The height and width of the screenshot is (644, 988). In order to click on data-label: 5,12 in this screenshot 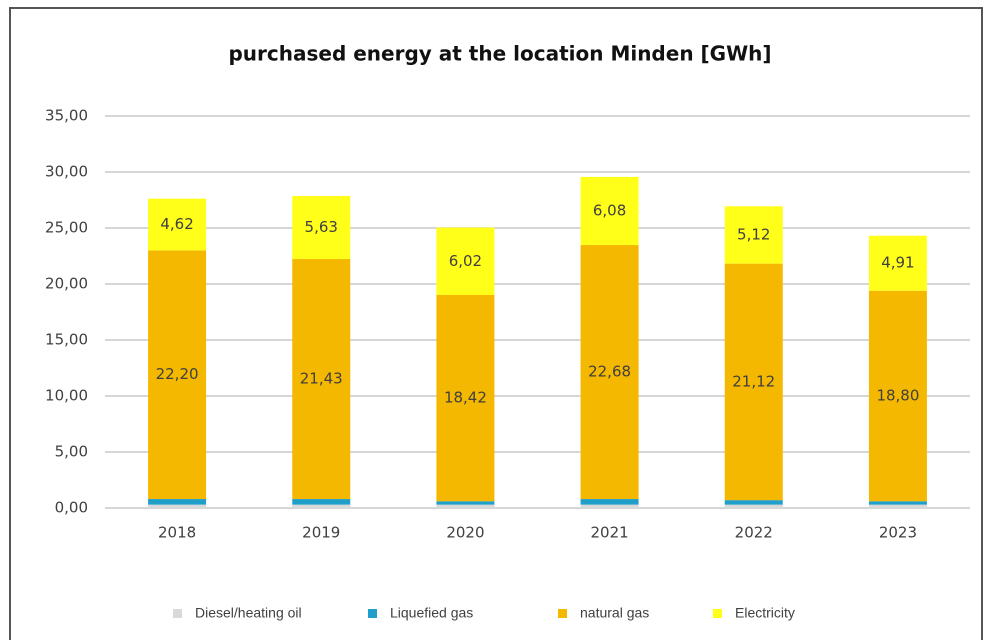, I will do `click(753, 234)`.